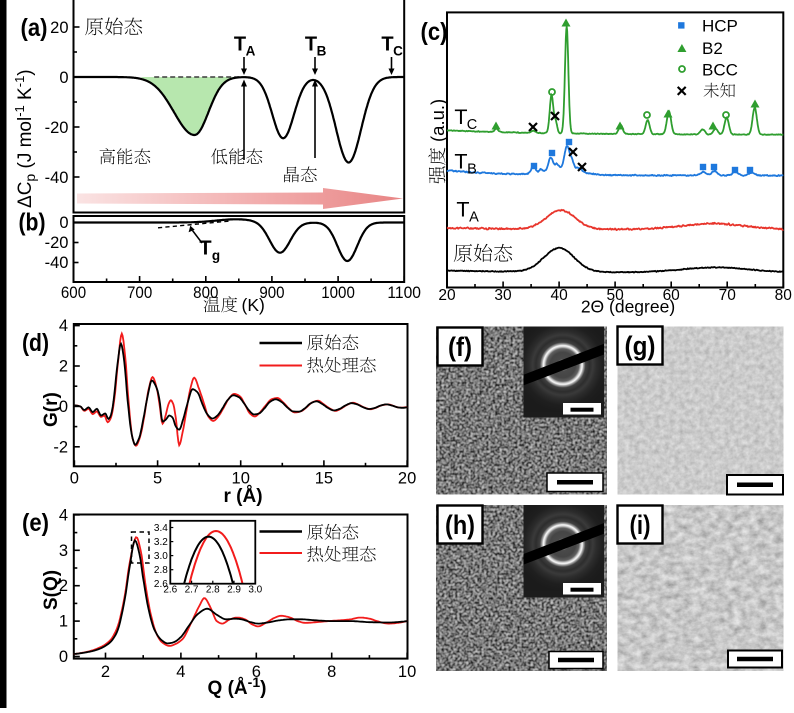 The width and height of the screenshot is (794, 713). What do you see at coordinates (784, 295) in the screenshot?
I see `svg-text: 80` at bounding box center [784, 295].